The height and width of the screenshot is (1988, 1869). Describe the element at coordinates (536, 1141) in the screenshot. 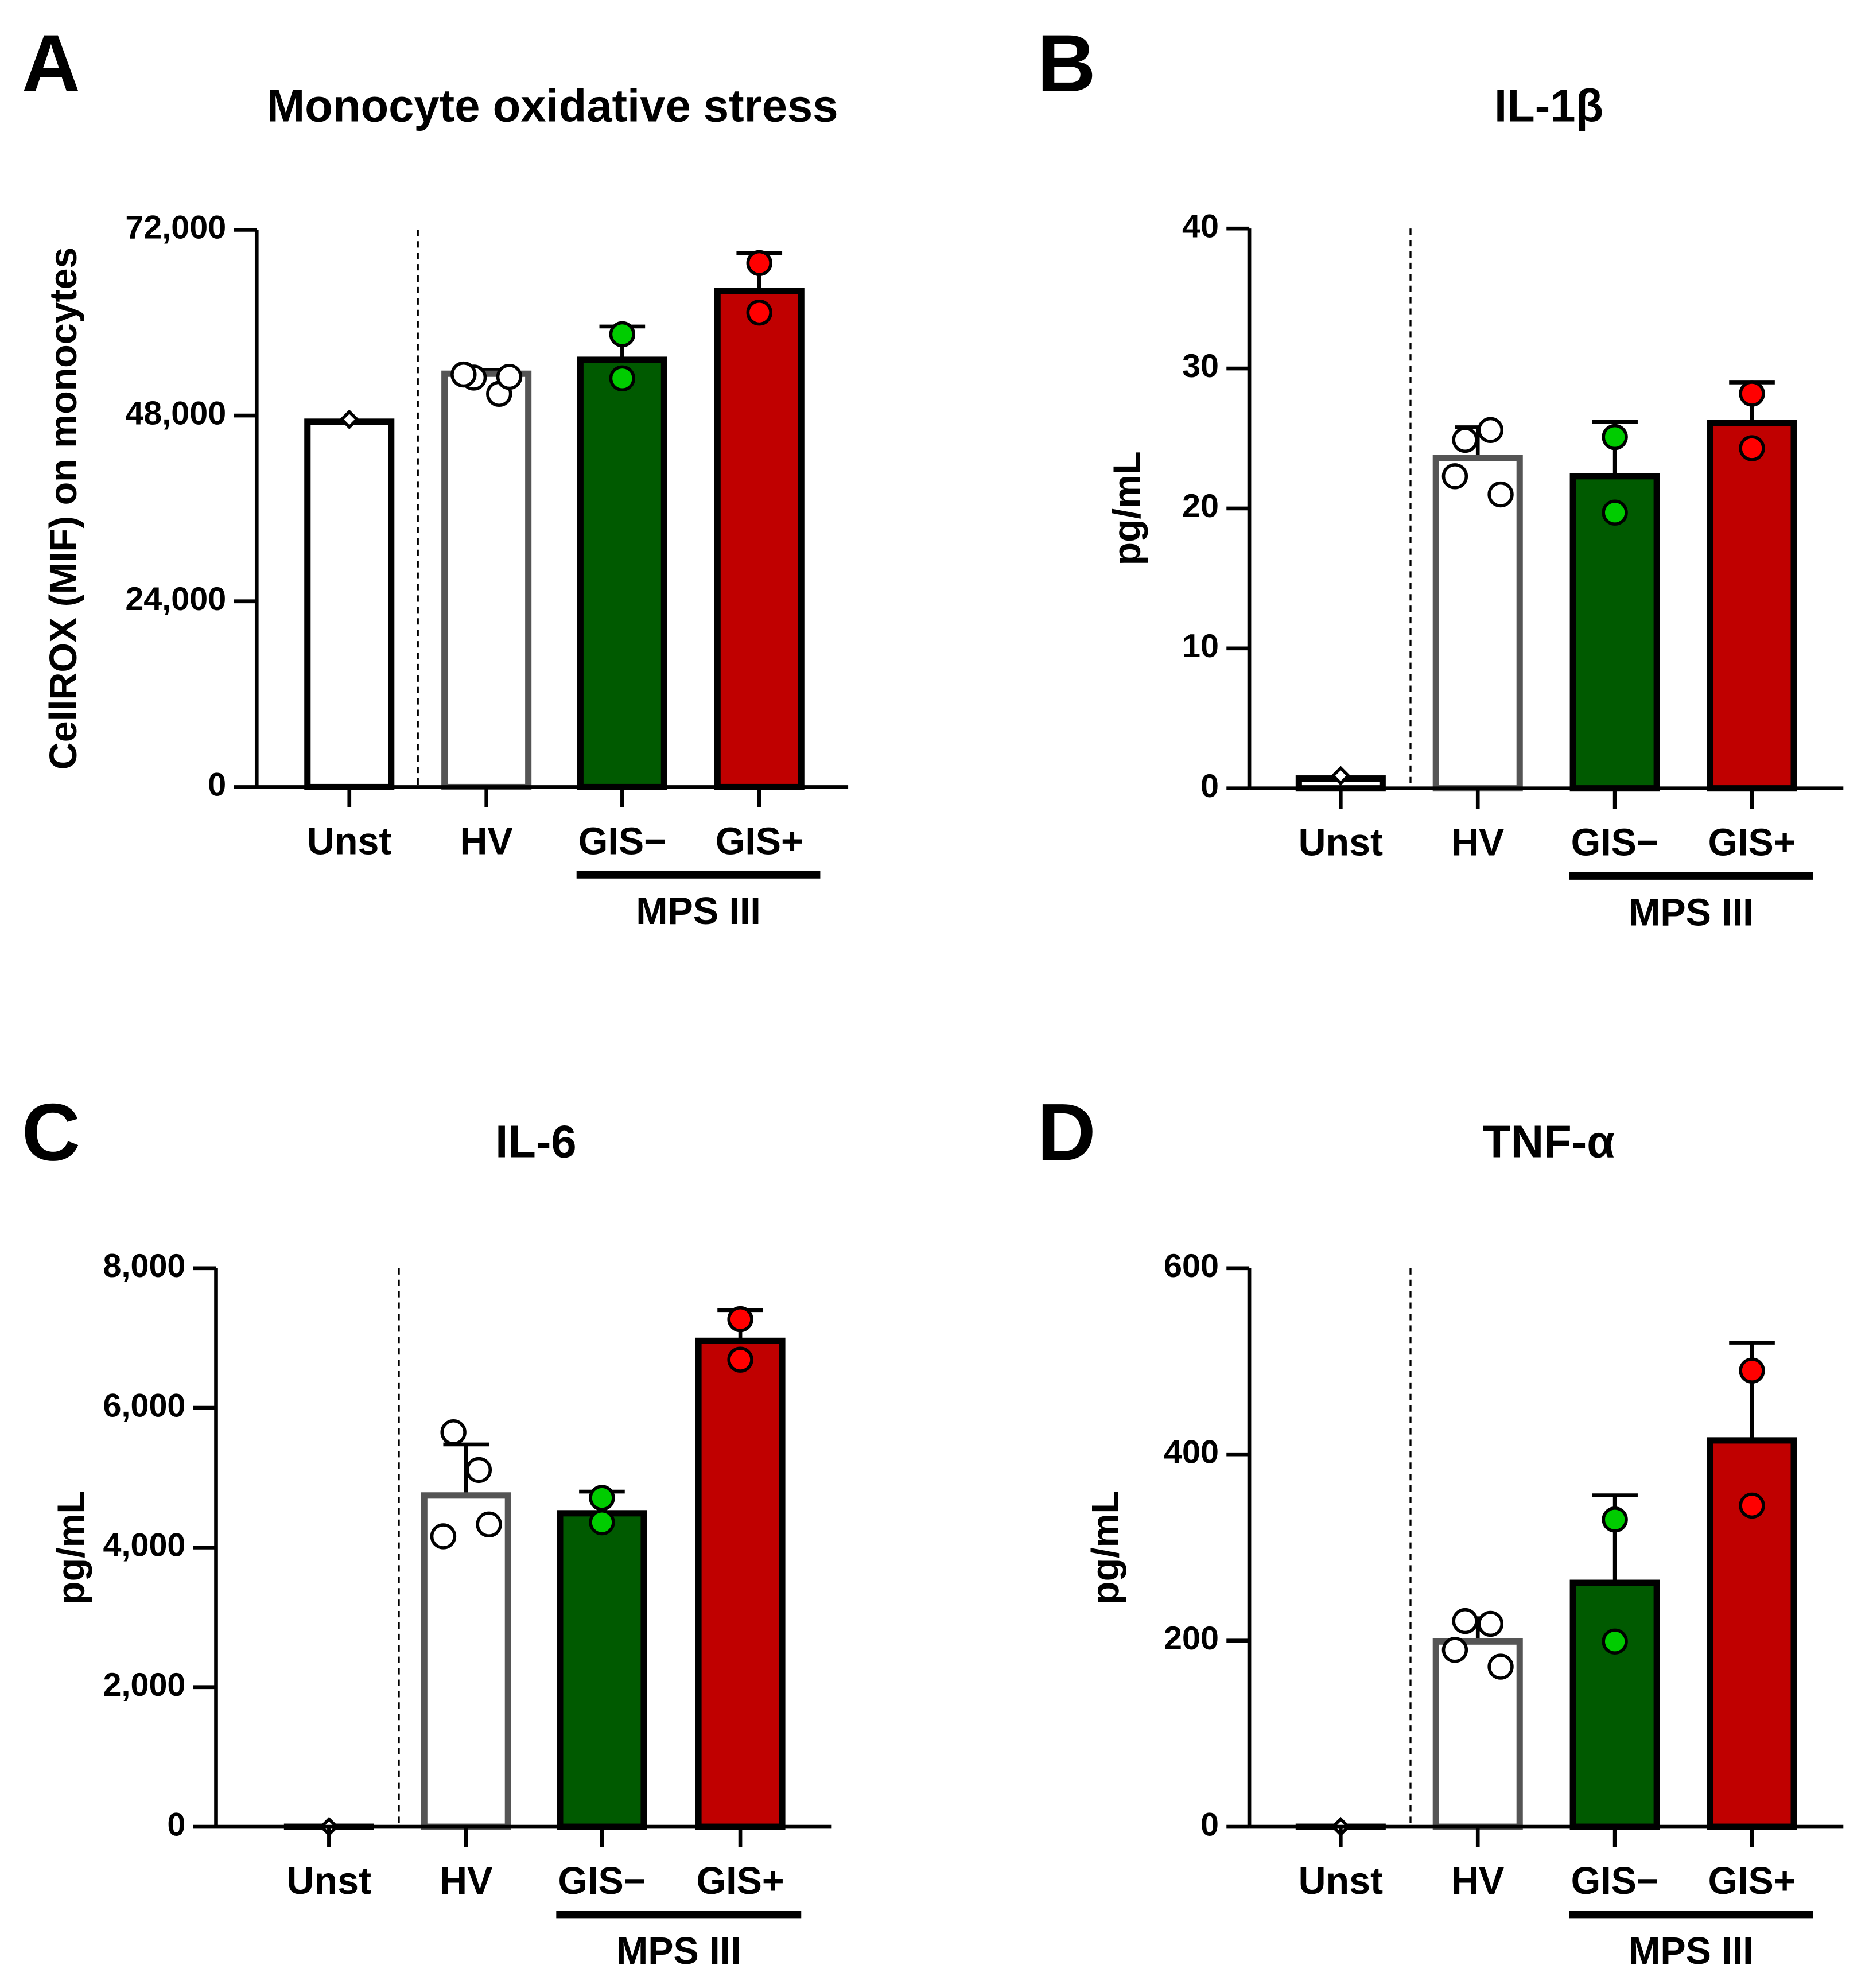

I see `chart-title: IL-6` at that location.